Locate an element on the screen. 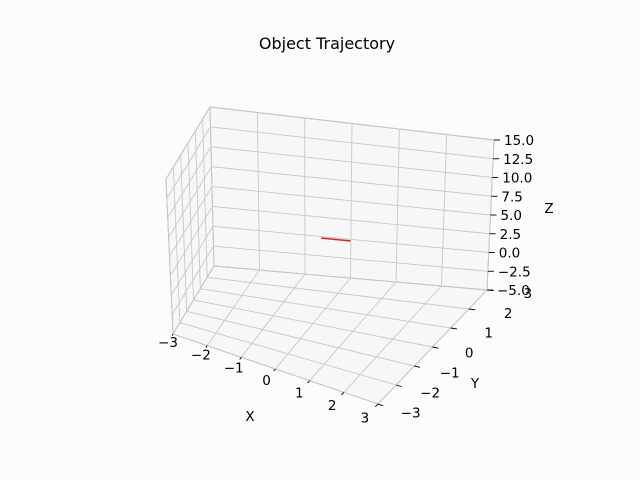 Image resolution: width=640 pixels, height=480 pixels. z-tick-label: 10.0 is located at coordinates (517, 179).